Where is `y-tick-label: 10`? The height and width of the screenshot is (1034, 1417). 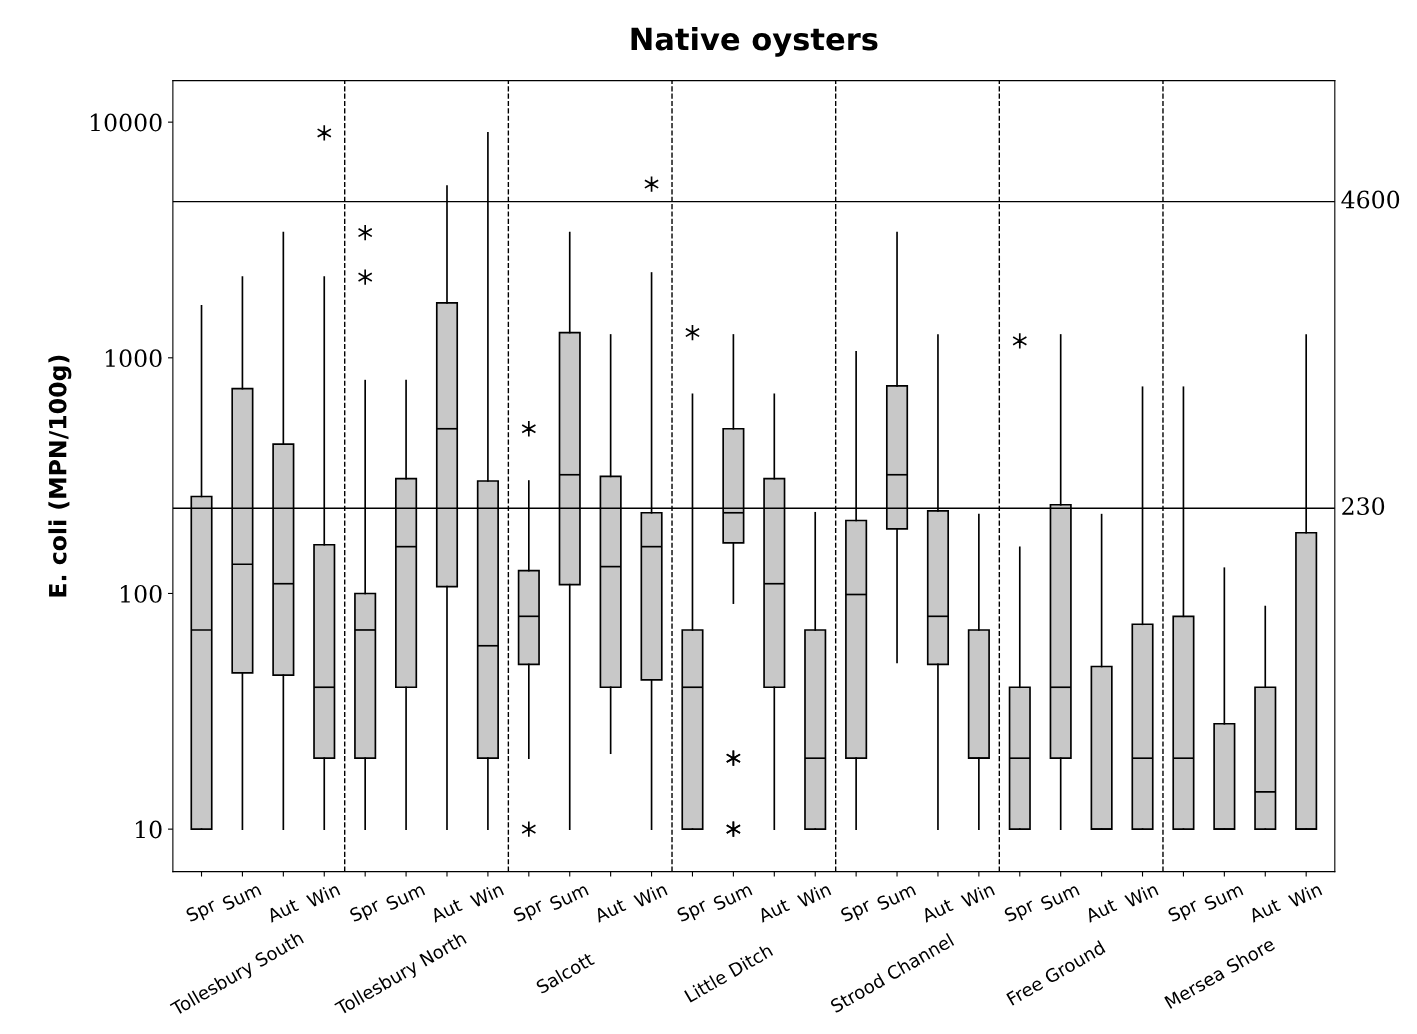
y-tick-label: 10 is located at coordinates (148, 829).